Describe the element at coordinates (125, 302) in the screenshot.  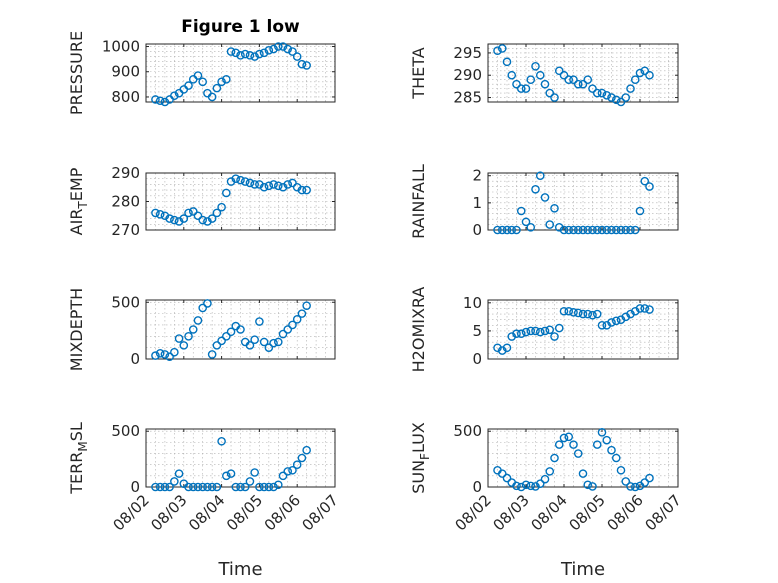
I see `y-tick-label: 500` at that location.